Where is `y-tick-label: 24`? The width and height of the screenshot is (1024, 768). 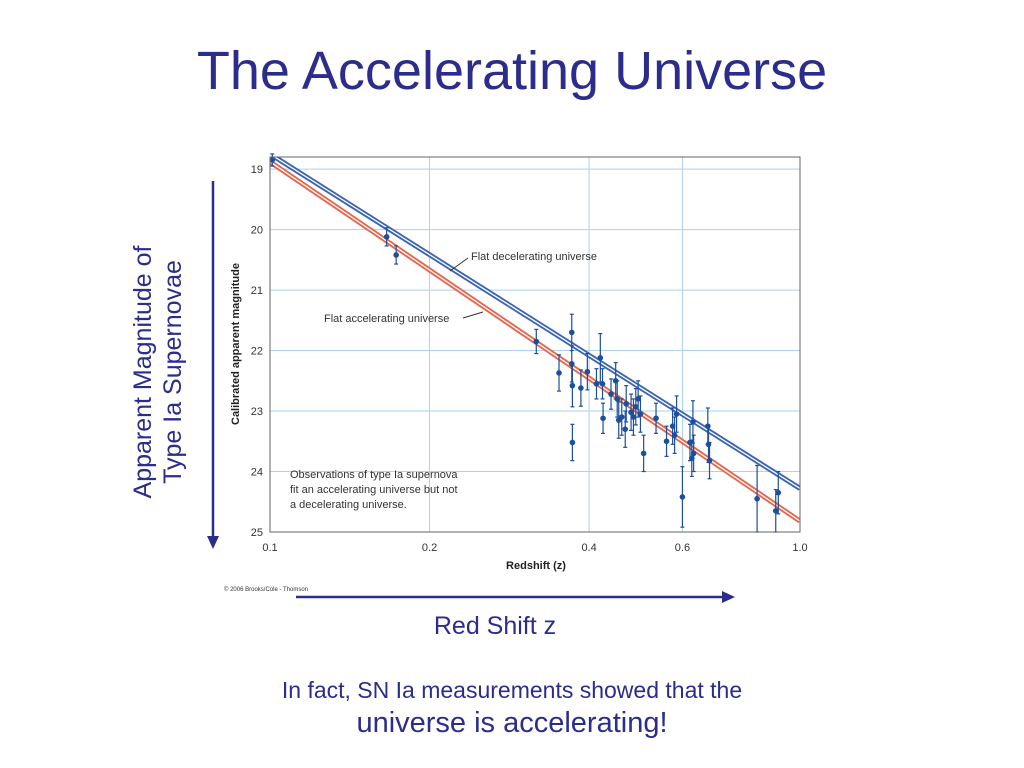 y-tick-label: 24 is located at coordinates (257, 473).